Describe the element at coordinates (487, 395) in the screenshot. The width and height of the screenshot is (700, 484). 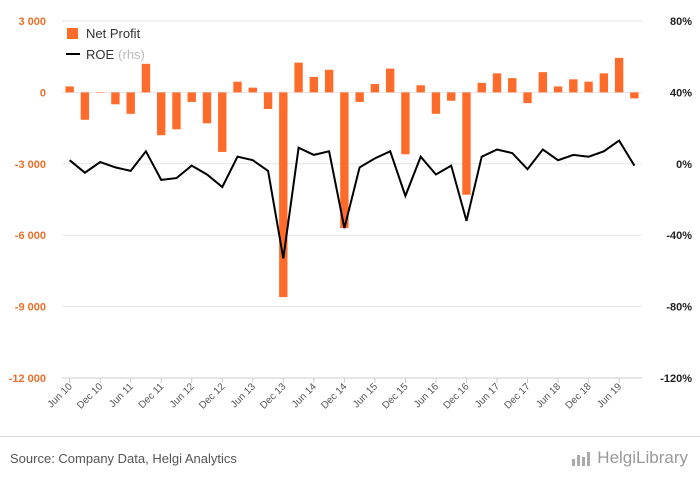
I see `x-tick-label: Jun 17` at that location.